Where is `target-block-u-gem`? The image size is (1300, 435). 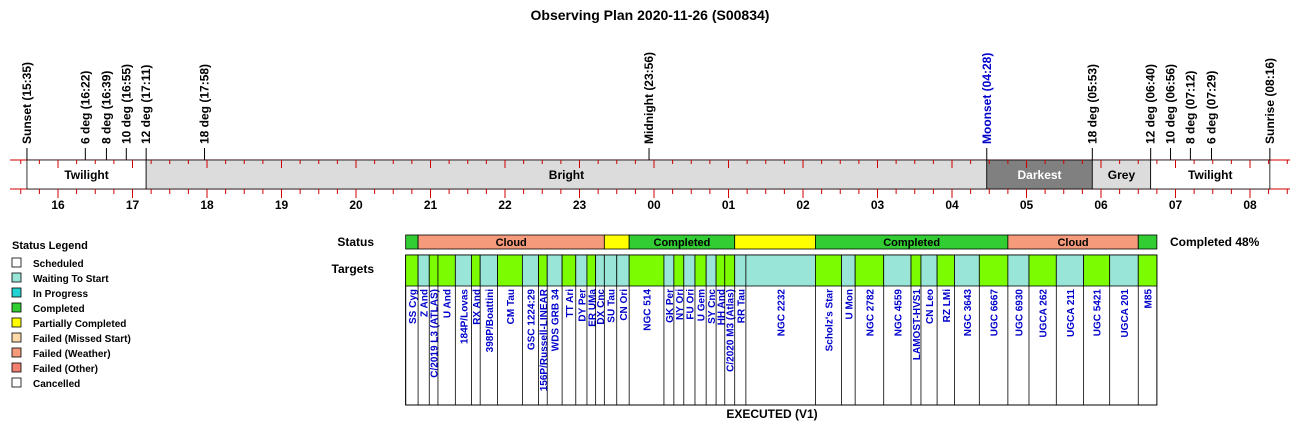 target-block-u-gem is located at coordinates (700, 270).